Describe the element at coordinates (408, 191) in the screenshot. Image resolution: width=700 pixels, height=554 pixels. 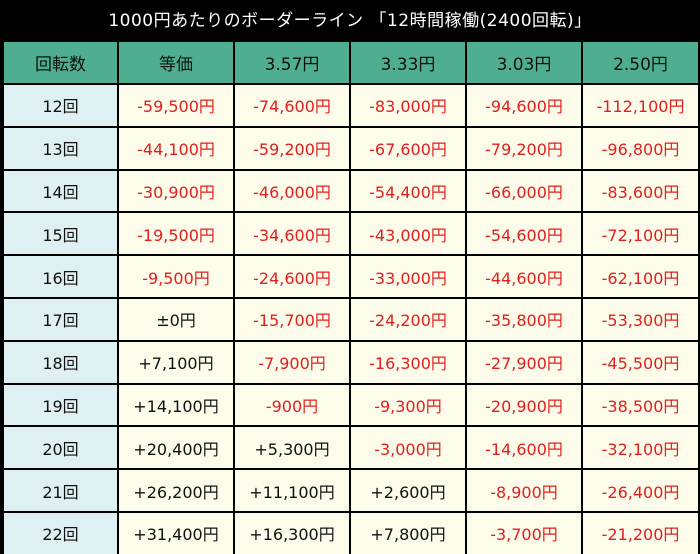
I see `table-cell-balance: -54,400円` at that location.